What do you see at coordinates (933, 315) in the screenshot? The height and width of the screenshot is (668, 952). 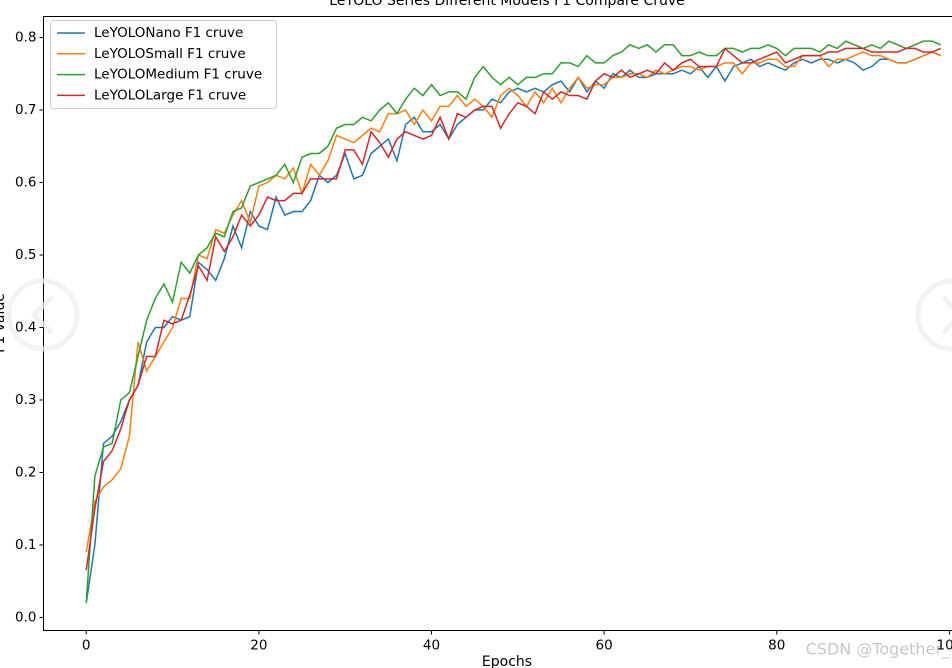 I see `next-button` at bounding box center [933, 315].